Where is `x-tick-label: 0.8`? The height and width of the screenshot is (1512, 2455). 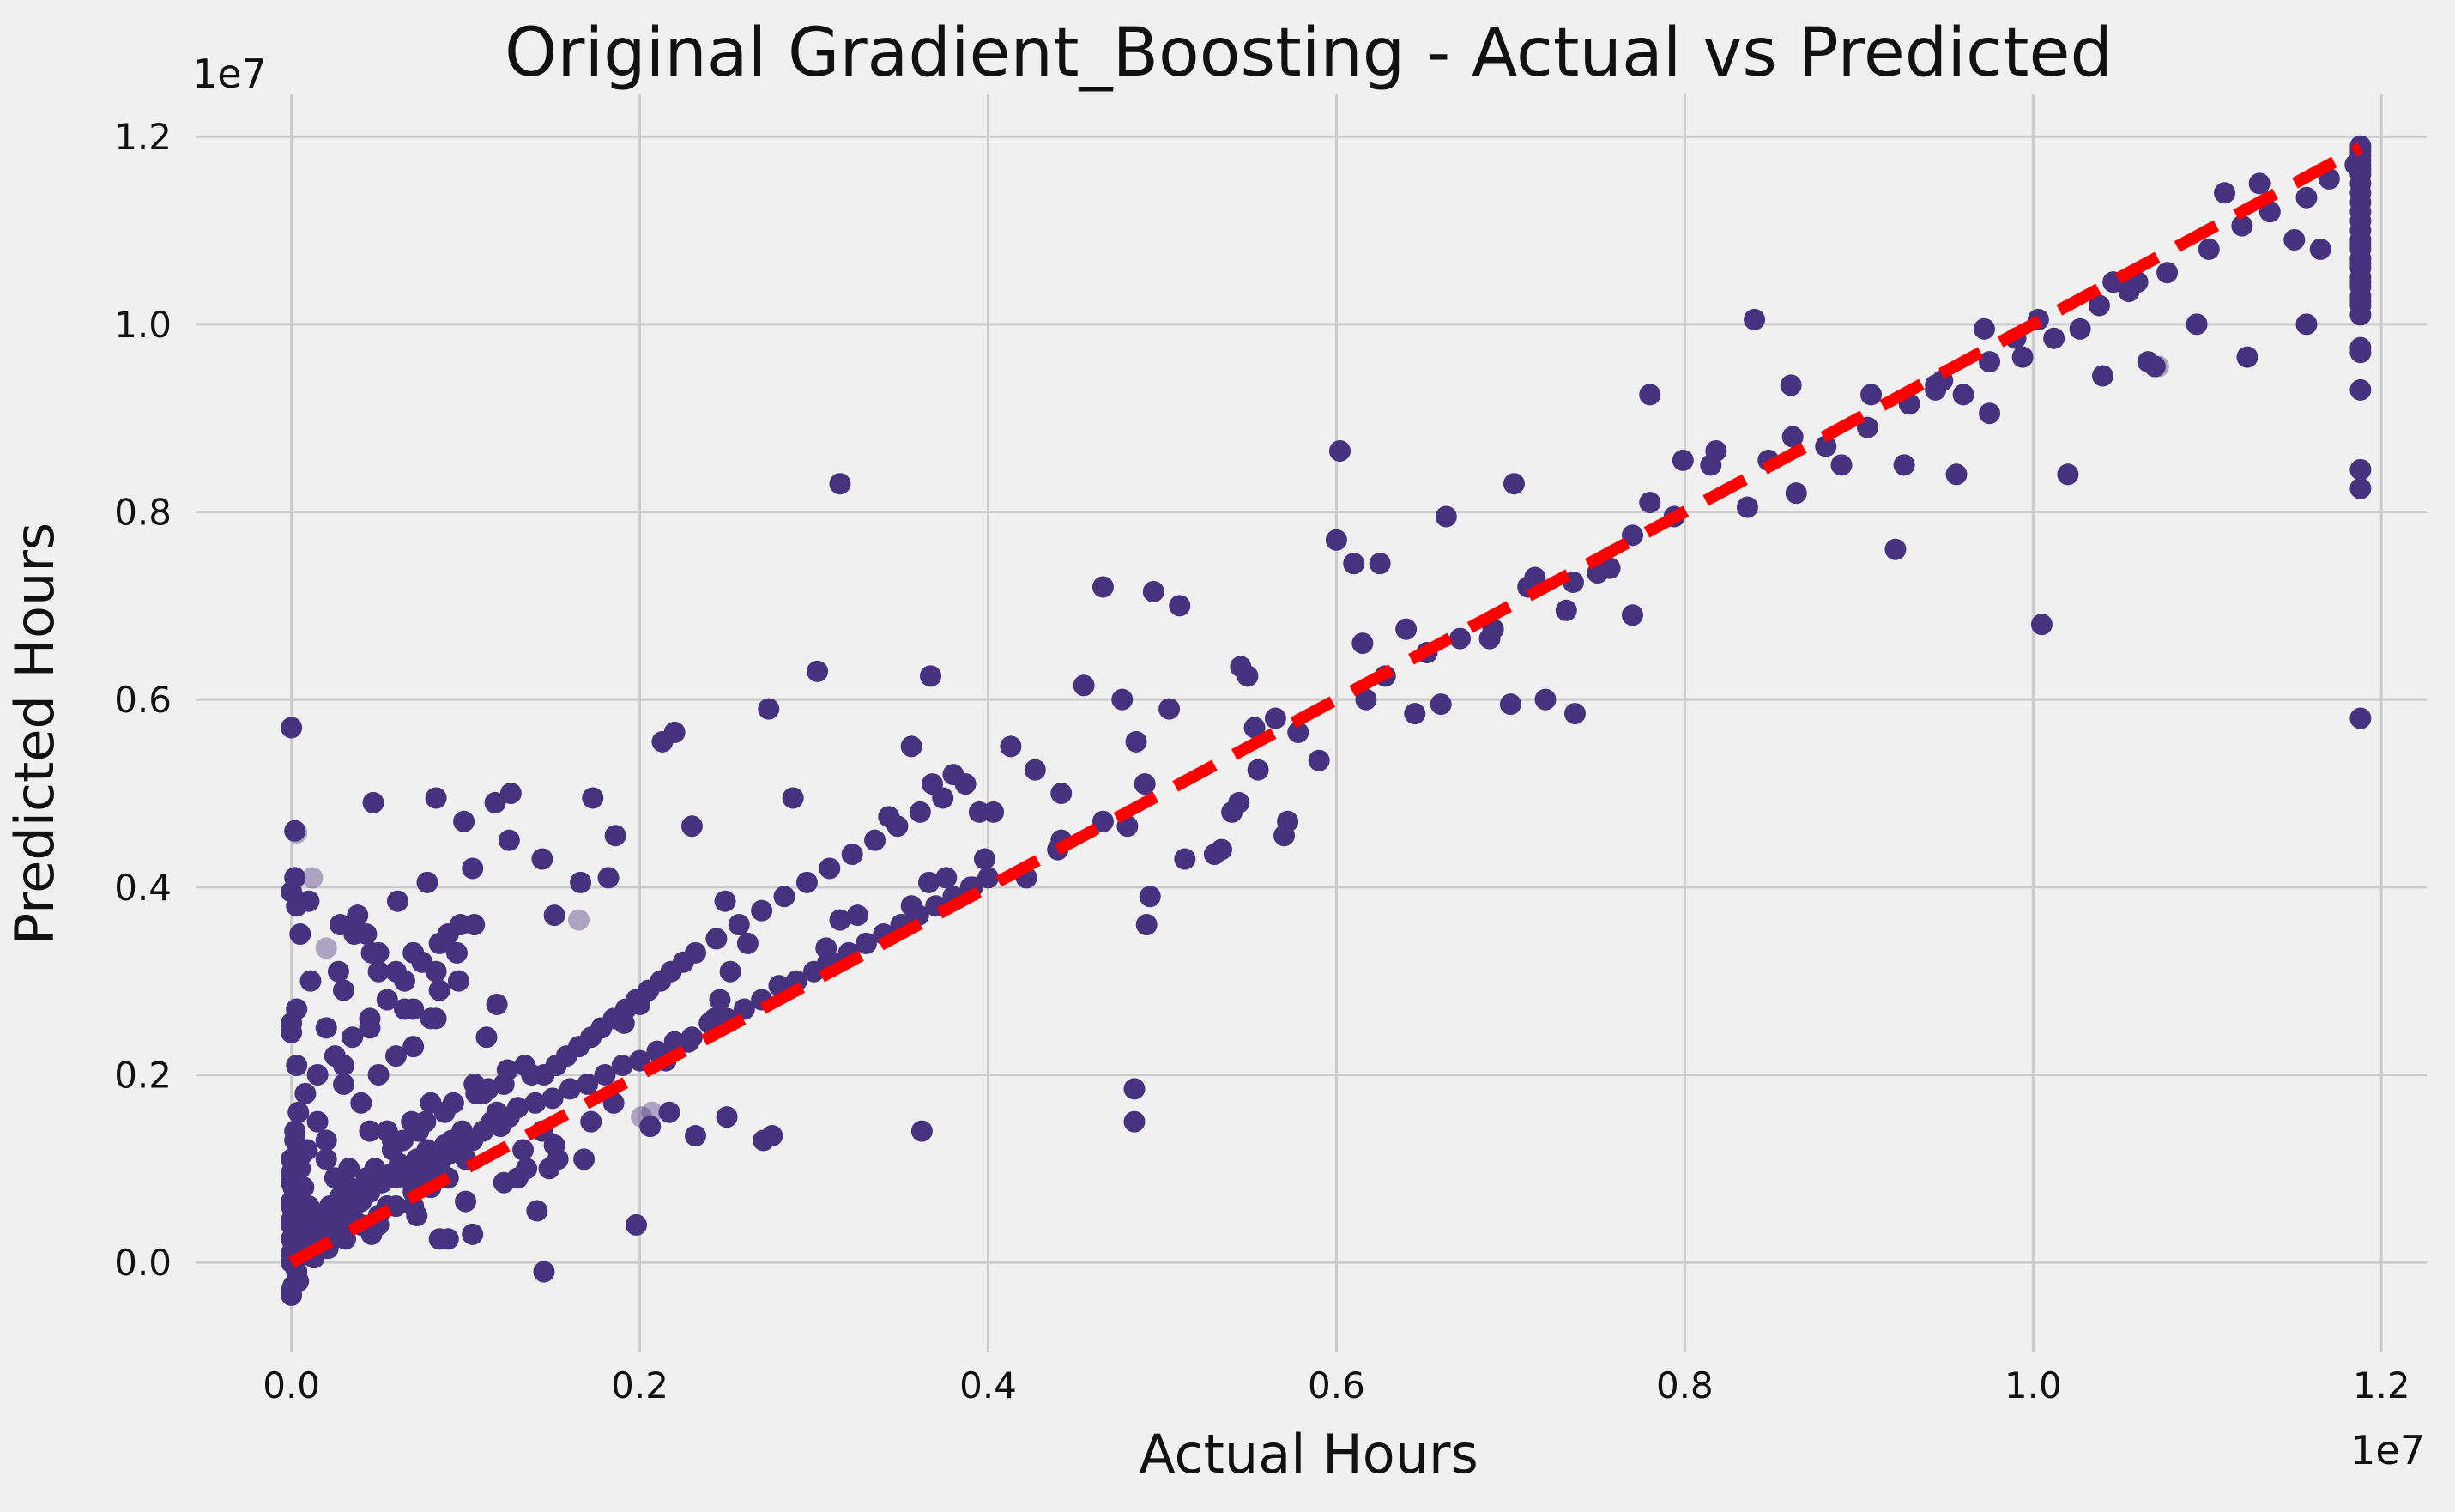
x-tick-label: 0.8 is located at coordinates (1685, 1385).